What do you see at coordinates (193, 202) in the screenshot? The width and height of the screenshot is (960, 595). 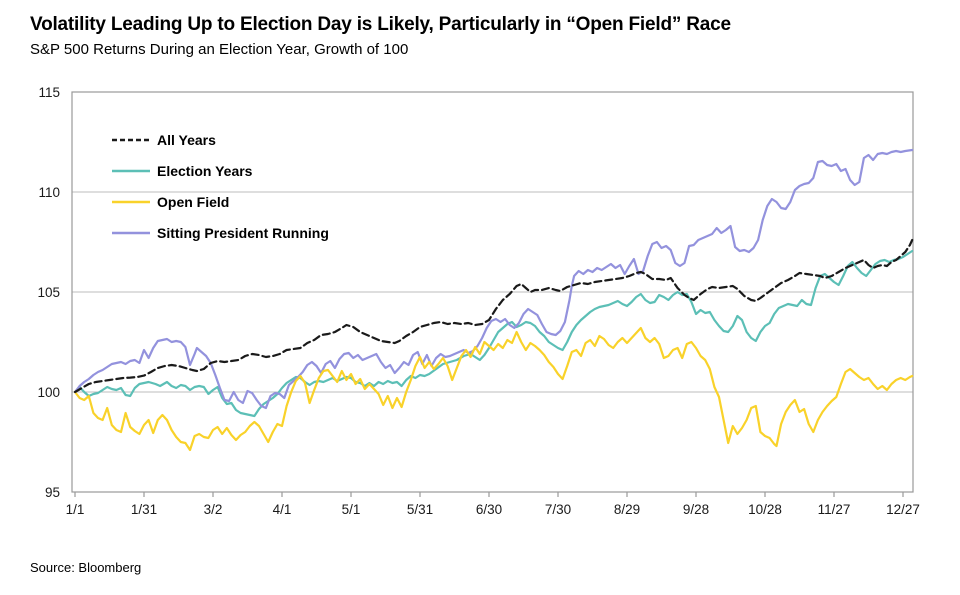 I see `legend-label-open-field: Open Field` at bounding box center [193, 202].